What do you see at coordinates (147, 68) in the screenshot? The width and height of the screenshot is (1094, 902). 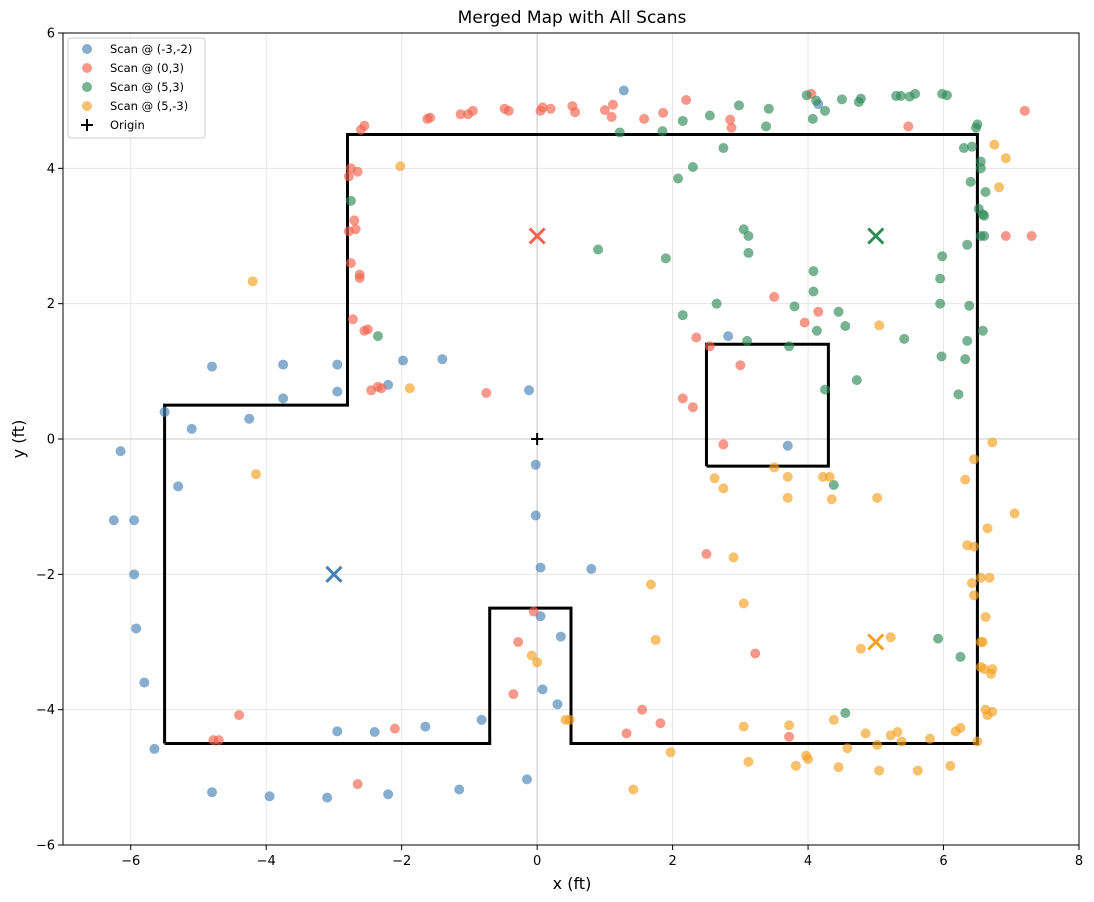 I see `legend-label: Scan @ (0,3)` at bounding box center [147, 68].